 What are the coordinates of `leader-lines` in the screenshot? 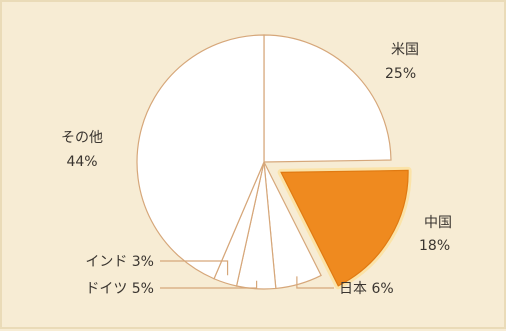 It's located at (247, 274).